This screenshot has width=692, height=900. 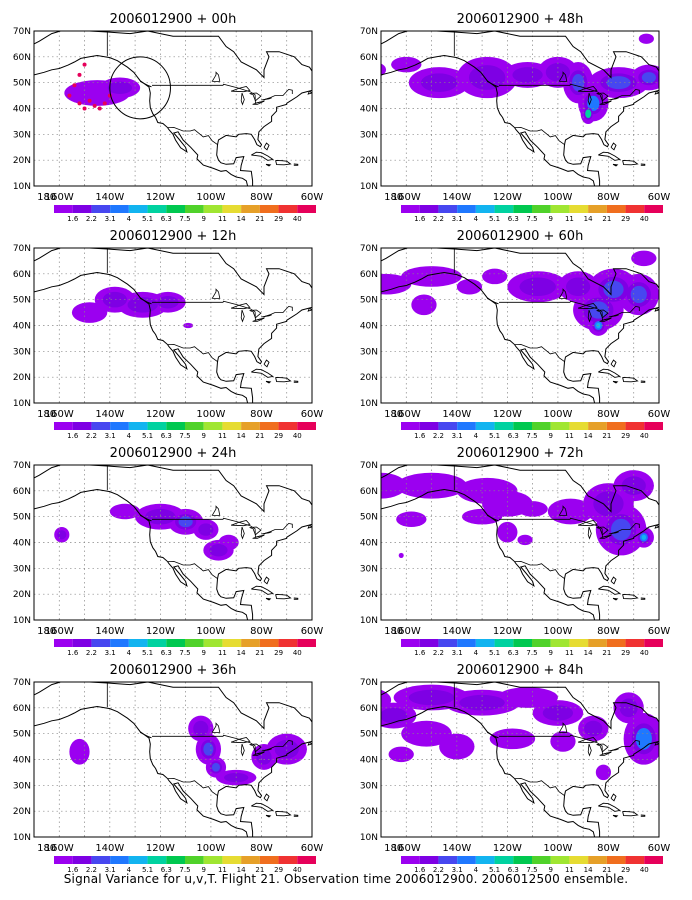 What do you see at coordinates (520, 759) in the screenshot?
I see `coastline` at bounding box center [520, 759].